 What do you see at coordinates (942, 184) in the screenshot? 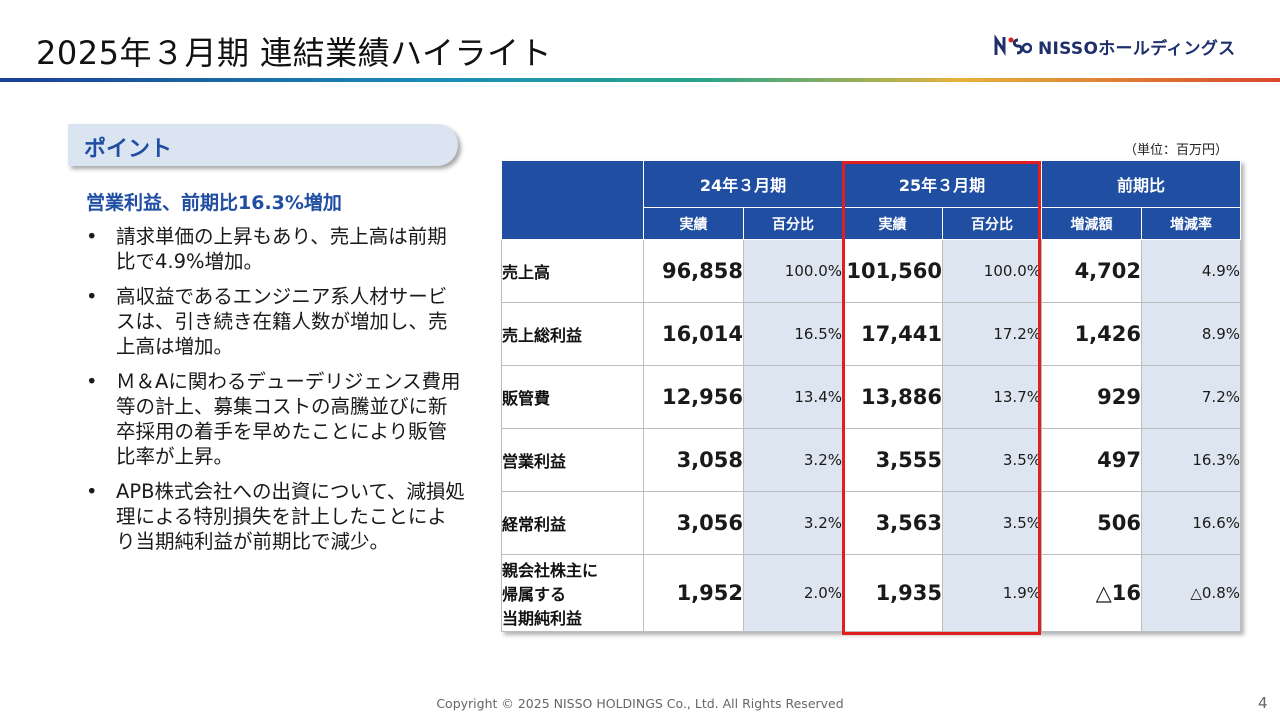
I see `group-header-fy25: 25年３月期` at bounding box center [942, 184].